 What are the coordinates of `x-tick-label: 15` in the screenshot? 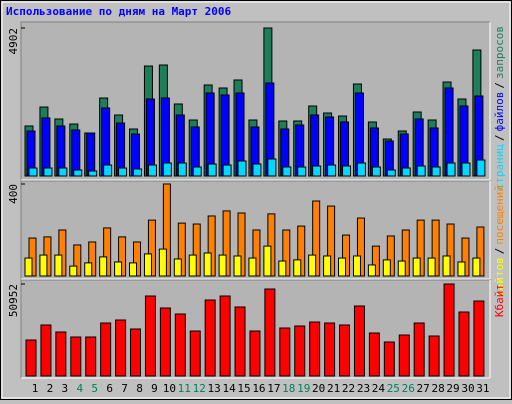 It's located at (243, 388).